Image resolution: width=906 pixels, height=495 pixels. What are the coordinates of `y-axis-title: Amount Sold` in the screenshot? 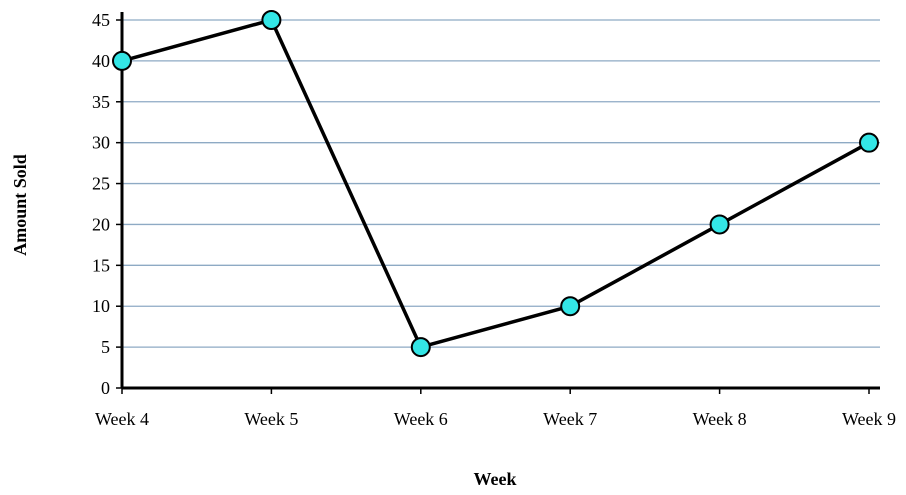 It's located at (20, 205).